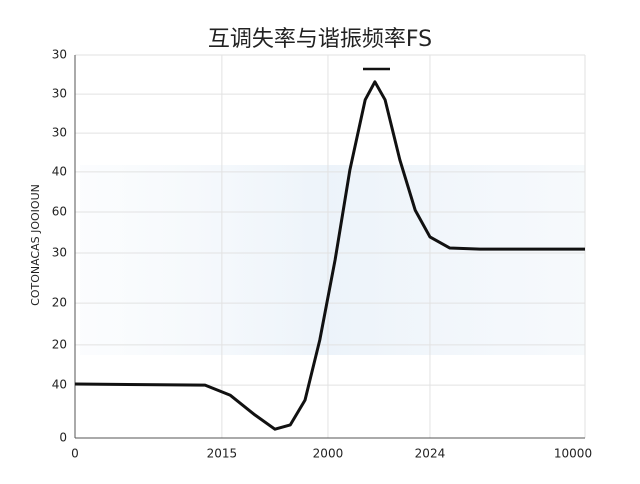 This screenshot has height=484, width=640. What do you see at coordinates (328, 454) in the screenshot?
I see `x-tick-label: 2000` at bounding box center [328, 454].